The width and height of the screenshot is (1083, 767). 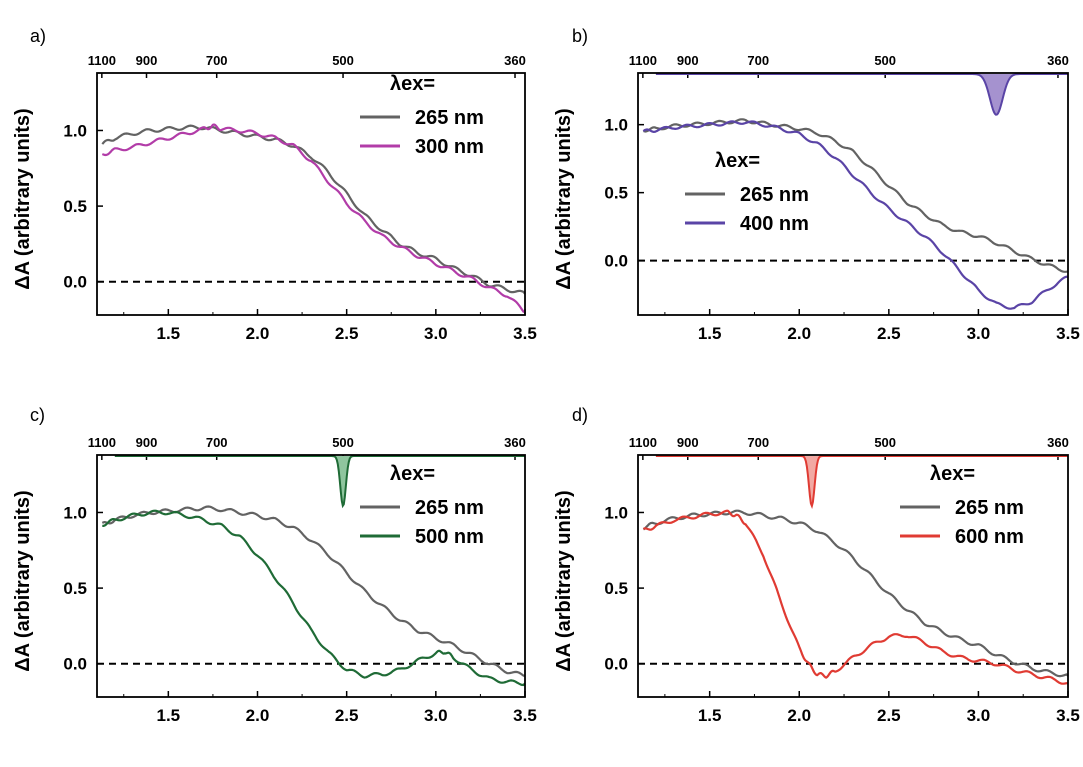 I want to click on legend-entry: 400 nm, so click(x=774, y=224).